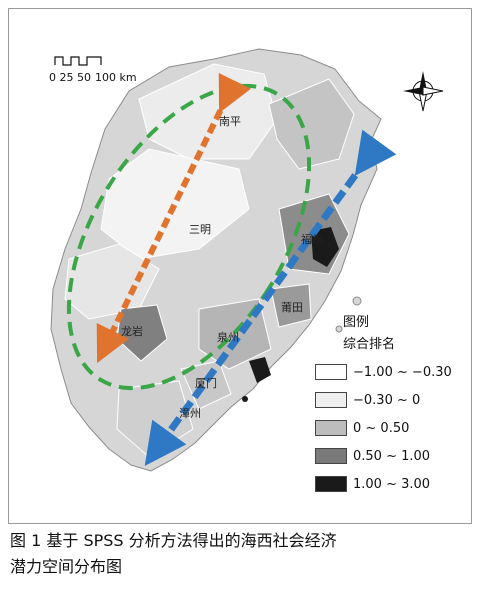 This screenshot has width=478, height=592. What do you see at coordinates (200, 229) in the screenshot?
I see `city-label-sanming: 三明` at bounding box center [200, 229].